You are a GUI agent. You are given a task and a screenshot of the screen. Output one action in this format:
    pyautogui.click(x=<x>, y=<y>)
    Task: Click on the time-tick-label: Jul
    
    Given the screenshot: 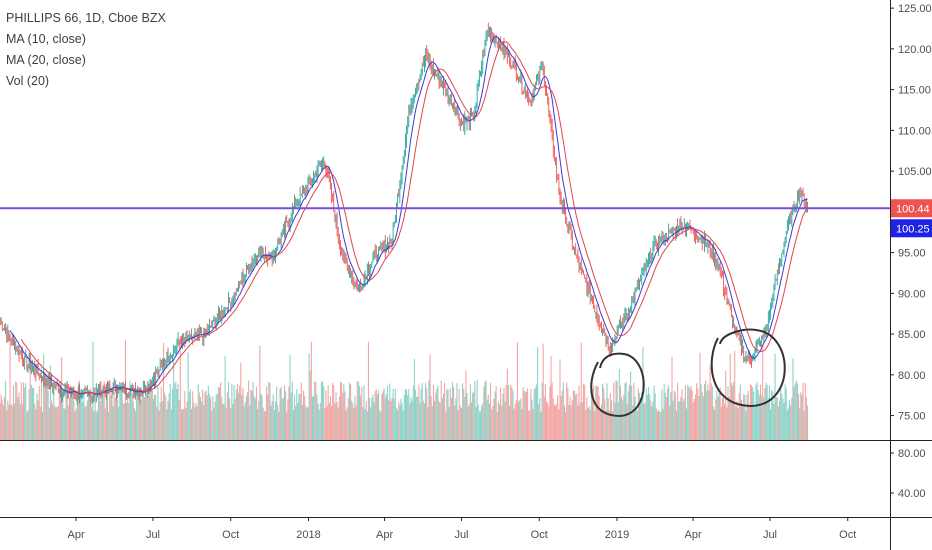 What is the action you would take?
    pyautogui.click(x=770, y=535)
    